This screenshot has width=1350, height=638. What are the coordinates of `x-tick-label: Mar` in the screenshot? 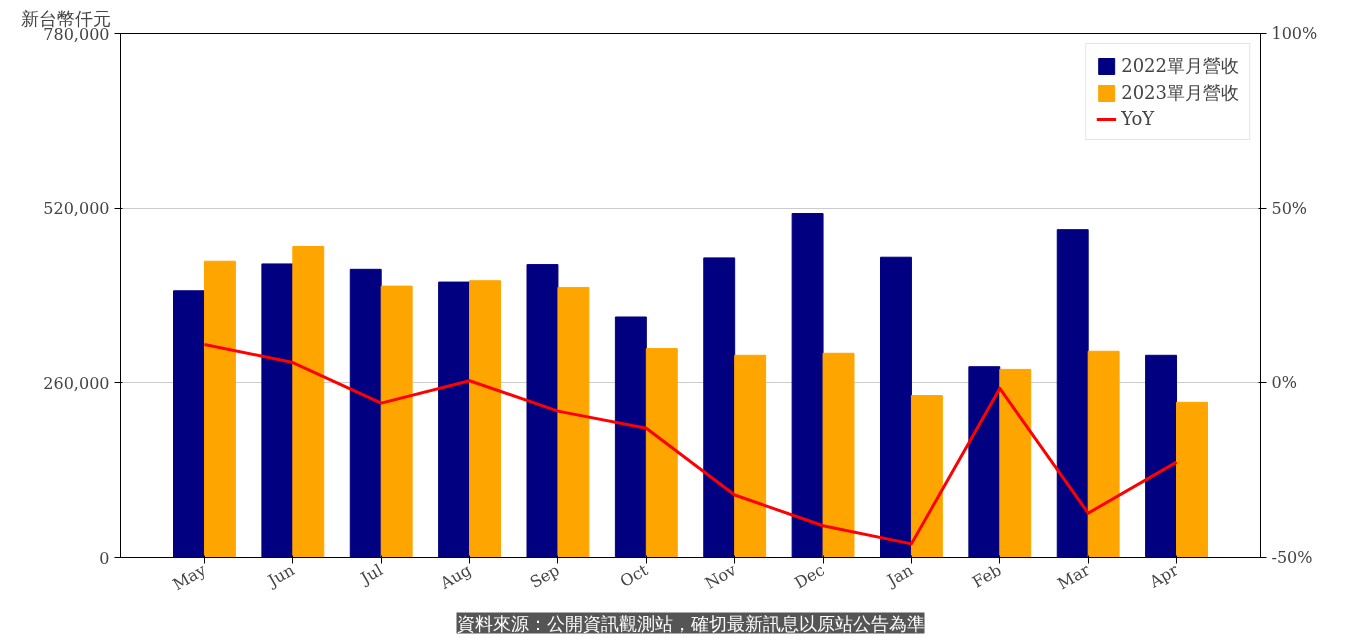 It's located at (1074, 577).